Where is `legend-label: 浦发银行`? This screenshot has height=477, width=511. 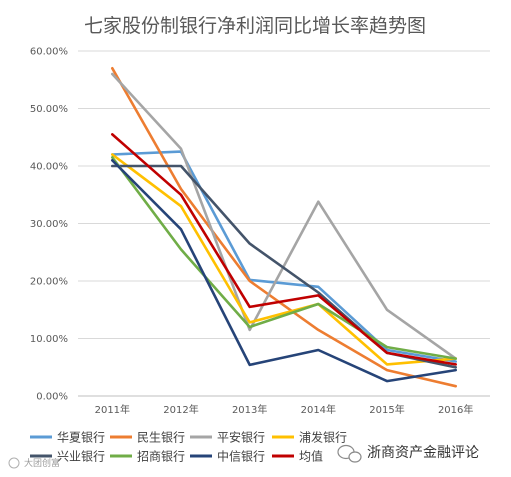
legend-label: 浦发银行 is located at coordinates (323, 437).